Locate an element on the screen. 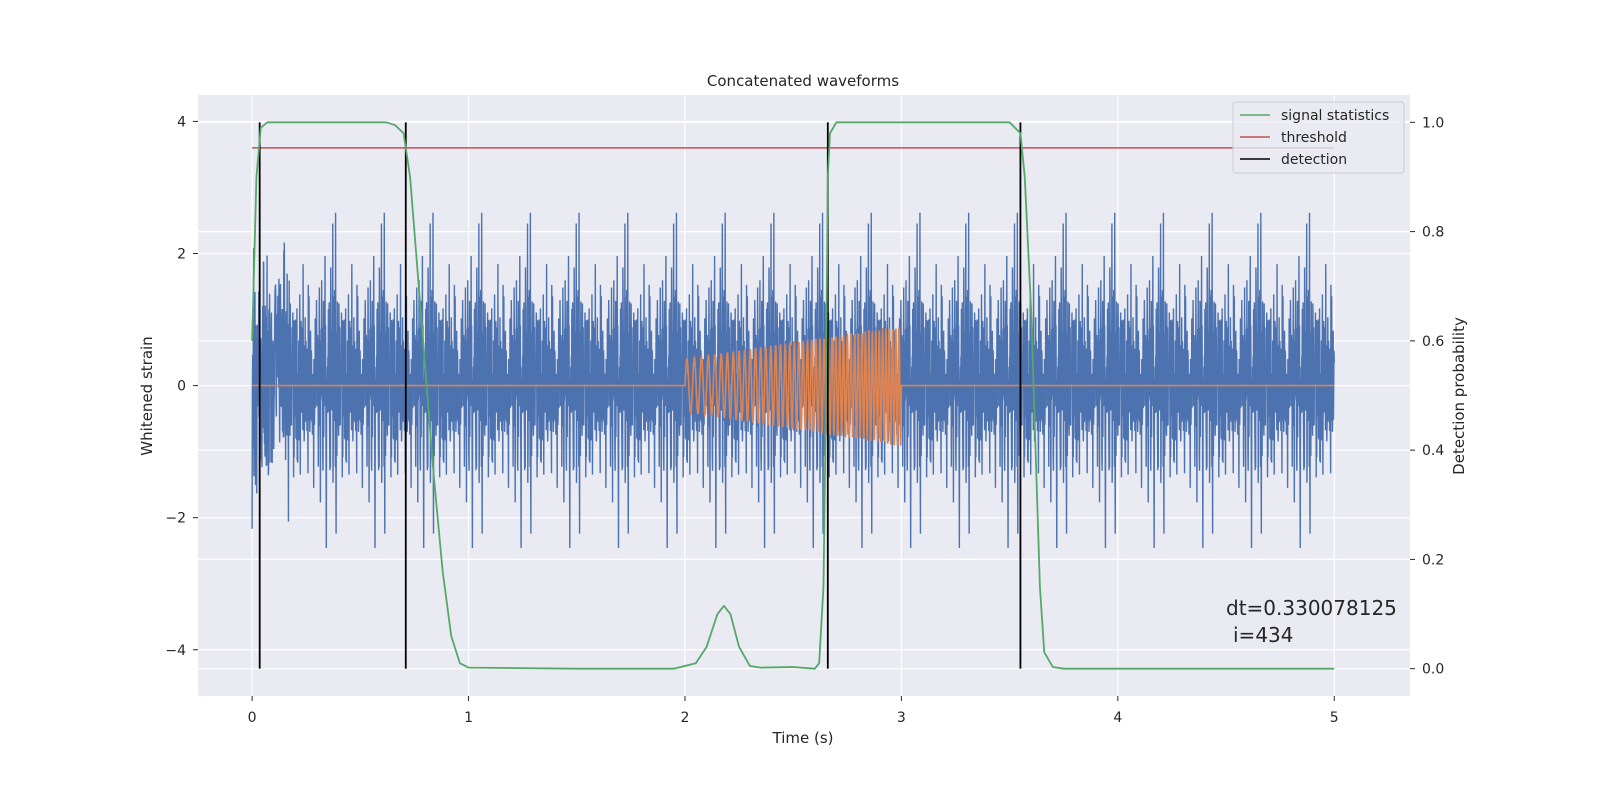 The height and width of the screenshot is (804, 1600). y-tick-label: 4 is located at coordinates (181, 122).